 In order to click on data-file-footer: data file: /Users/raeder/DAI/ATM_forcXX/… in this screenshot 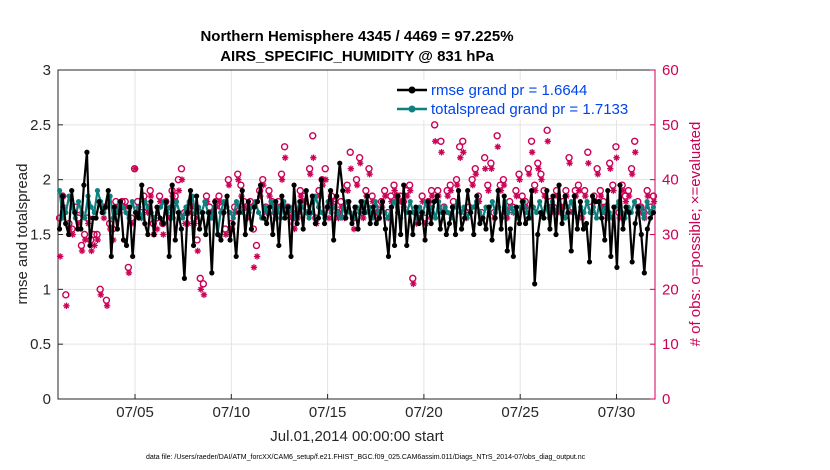, I will do `click(366, 457)`.